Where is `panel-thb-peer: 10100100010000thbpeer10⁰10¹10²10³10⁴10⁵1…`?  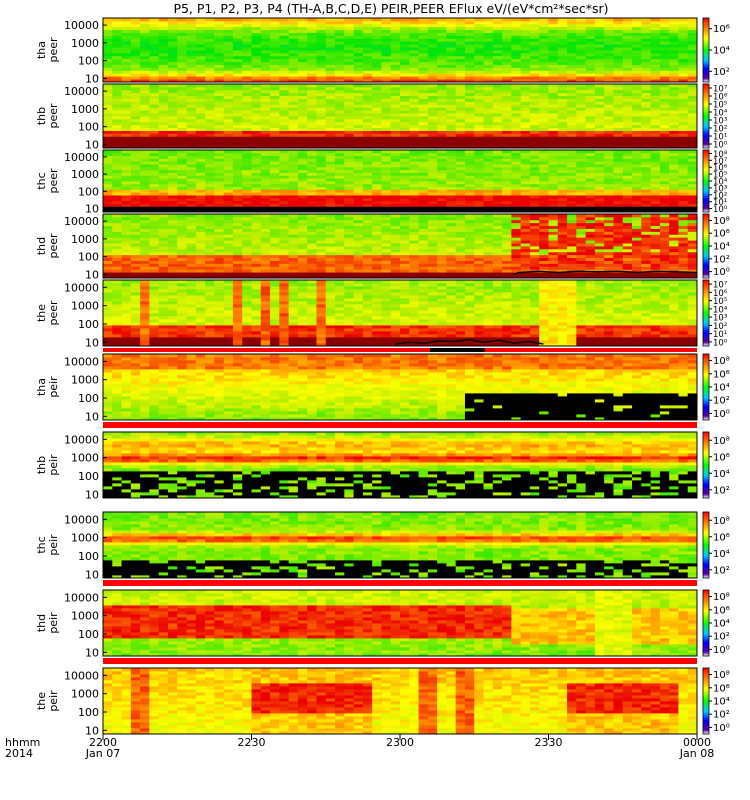 panel-thb-peer: 10100100010000thbpeer10⁰10¹10²10³10⁴10⁵1… is located at coordinates (381, 117).